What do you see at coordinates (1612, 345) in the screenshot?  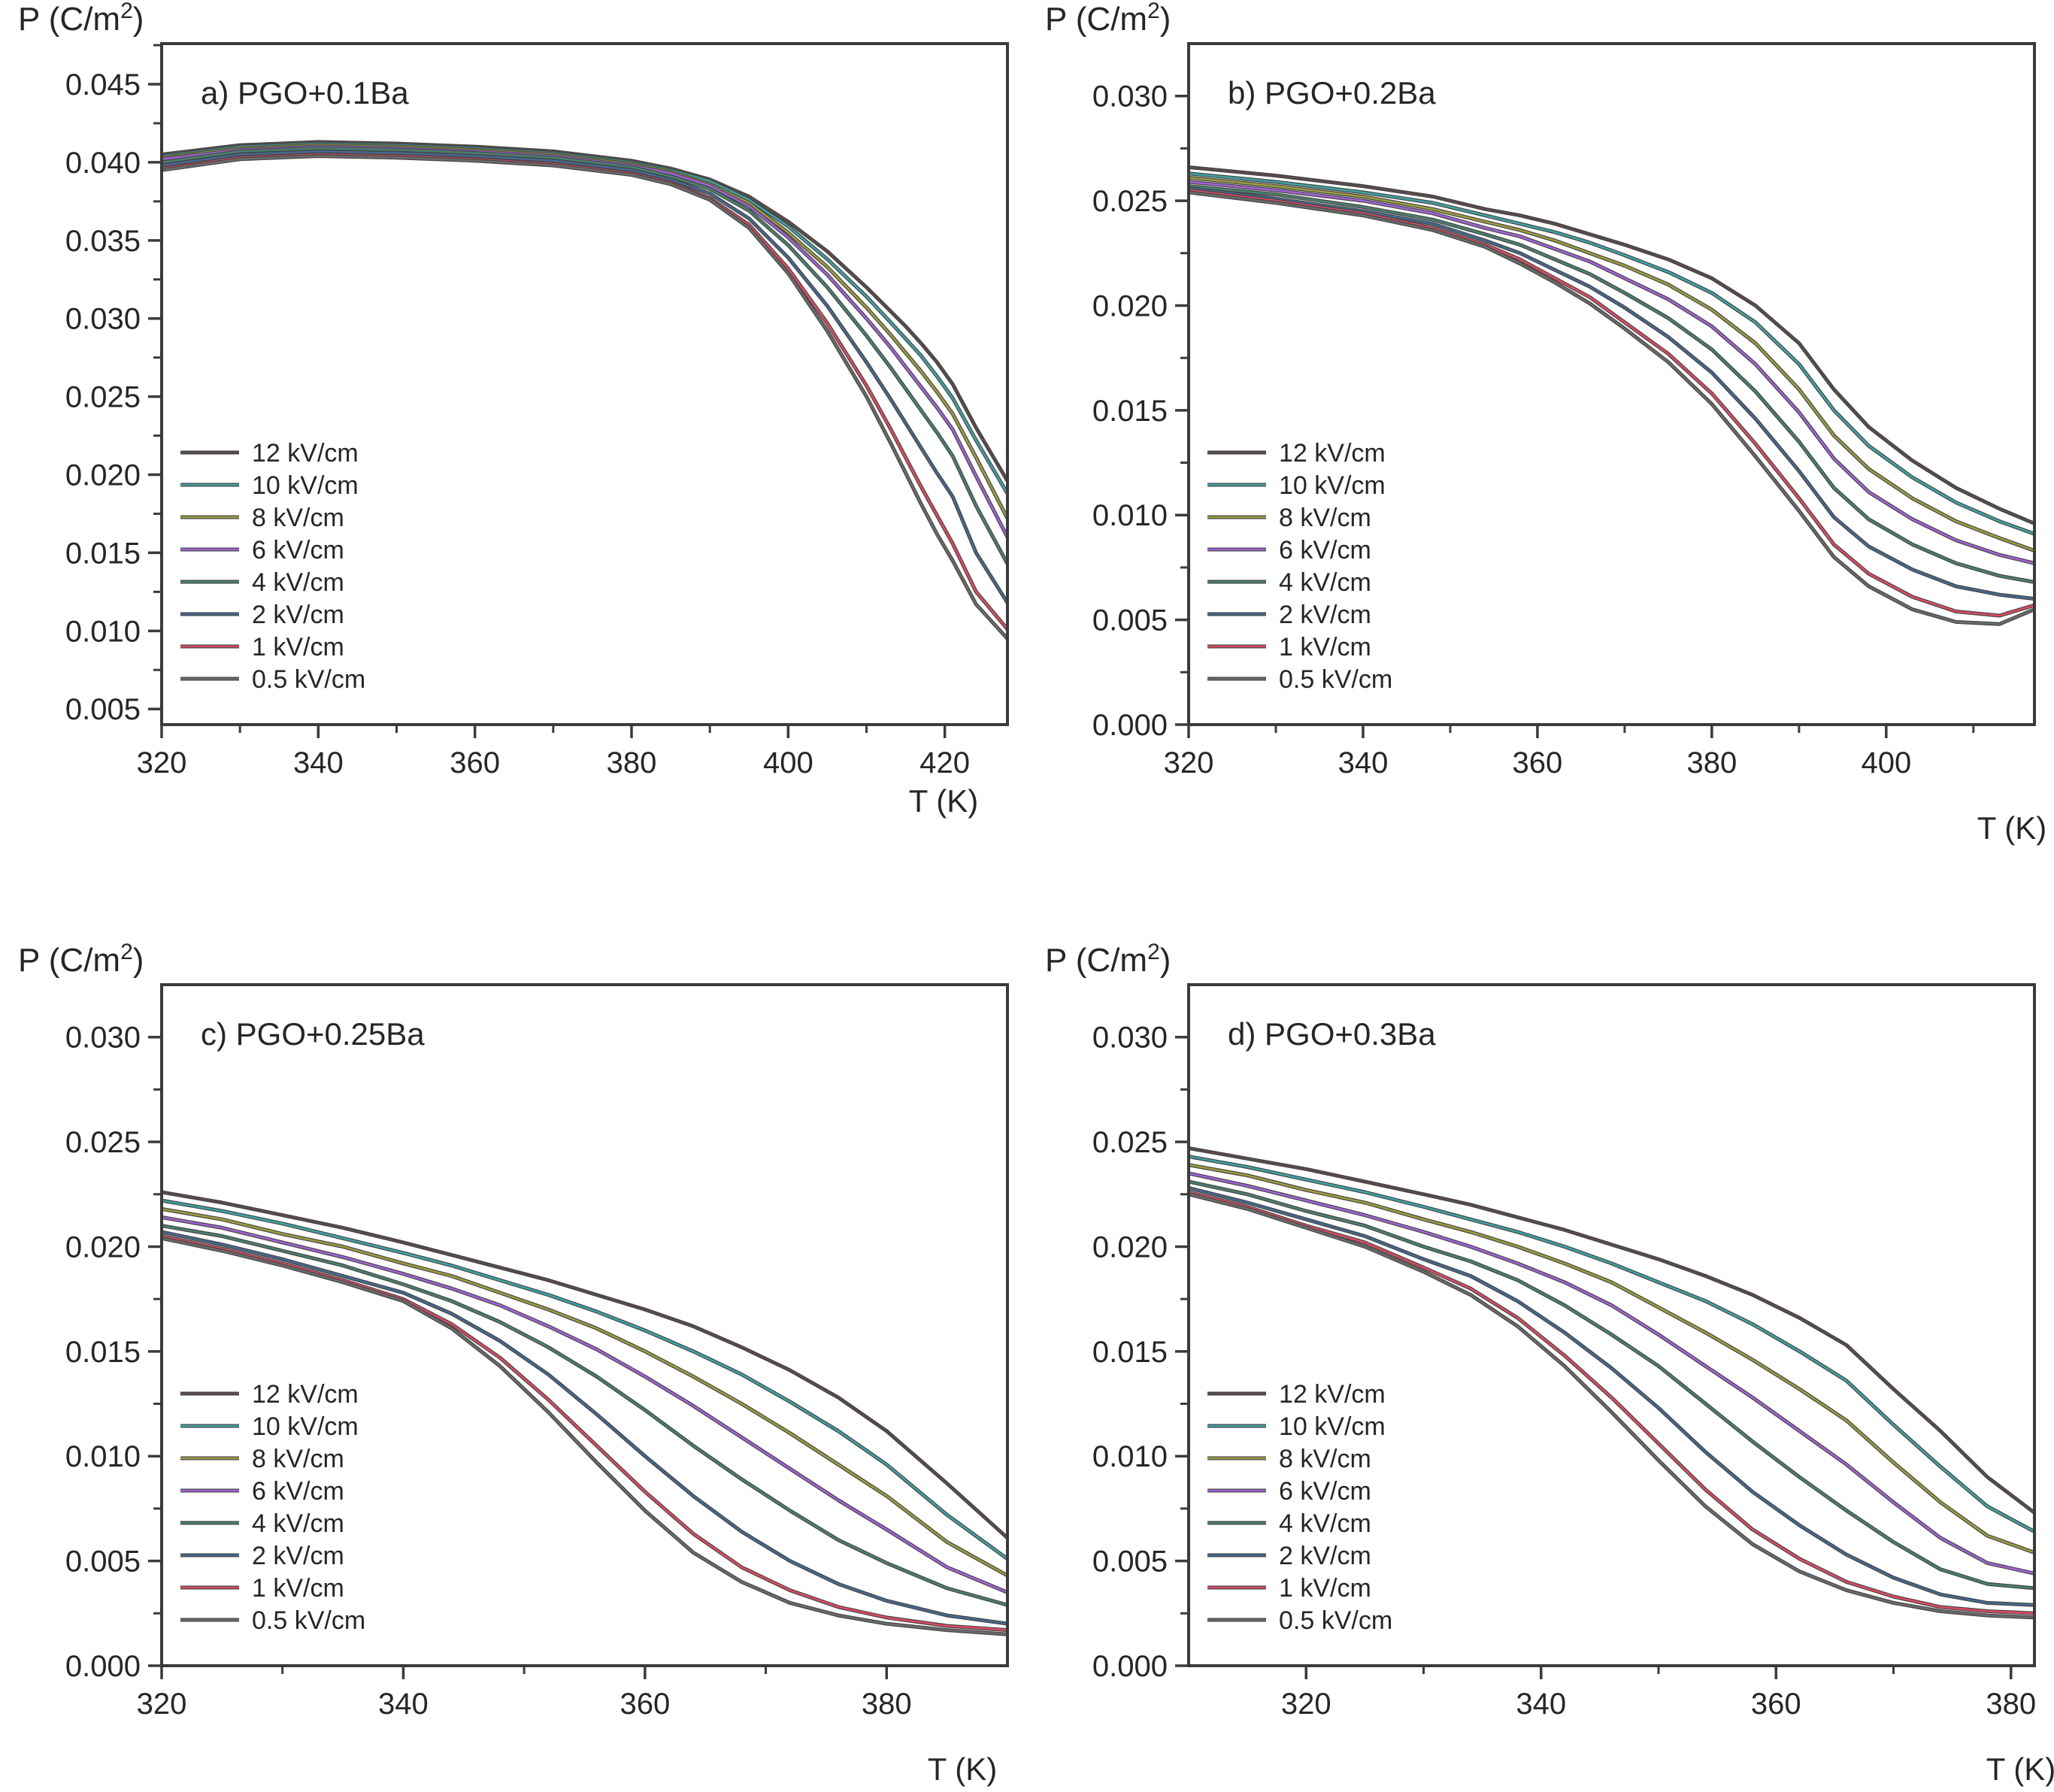 I see `series-line-12-kv-cm-outline` at bounding box center [1612, 345].